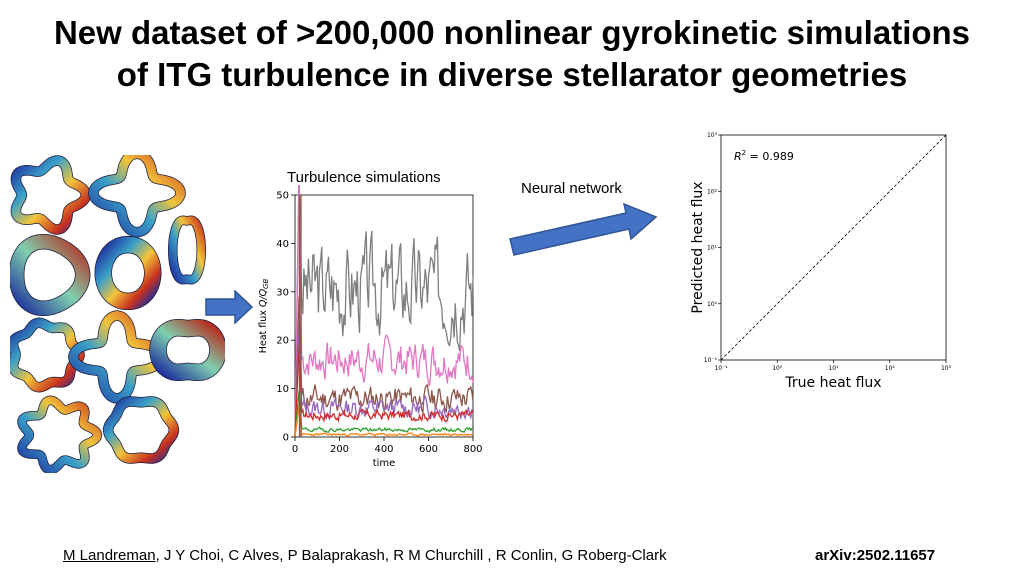  What do you see at coordinates (571, 188) in the screenshot?
I see `neural-network-label: Neural network` at bounding box center [571, 188].